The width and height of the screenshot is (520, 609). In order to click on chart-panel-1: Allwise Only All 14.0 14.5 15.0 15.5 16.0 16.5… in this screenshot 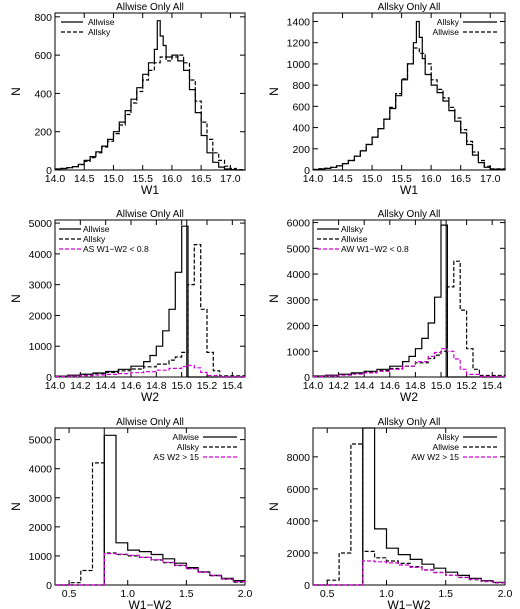, I will do `click(127, 99)`.